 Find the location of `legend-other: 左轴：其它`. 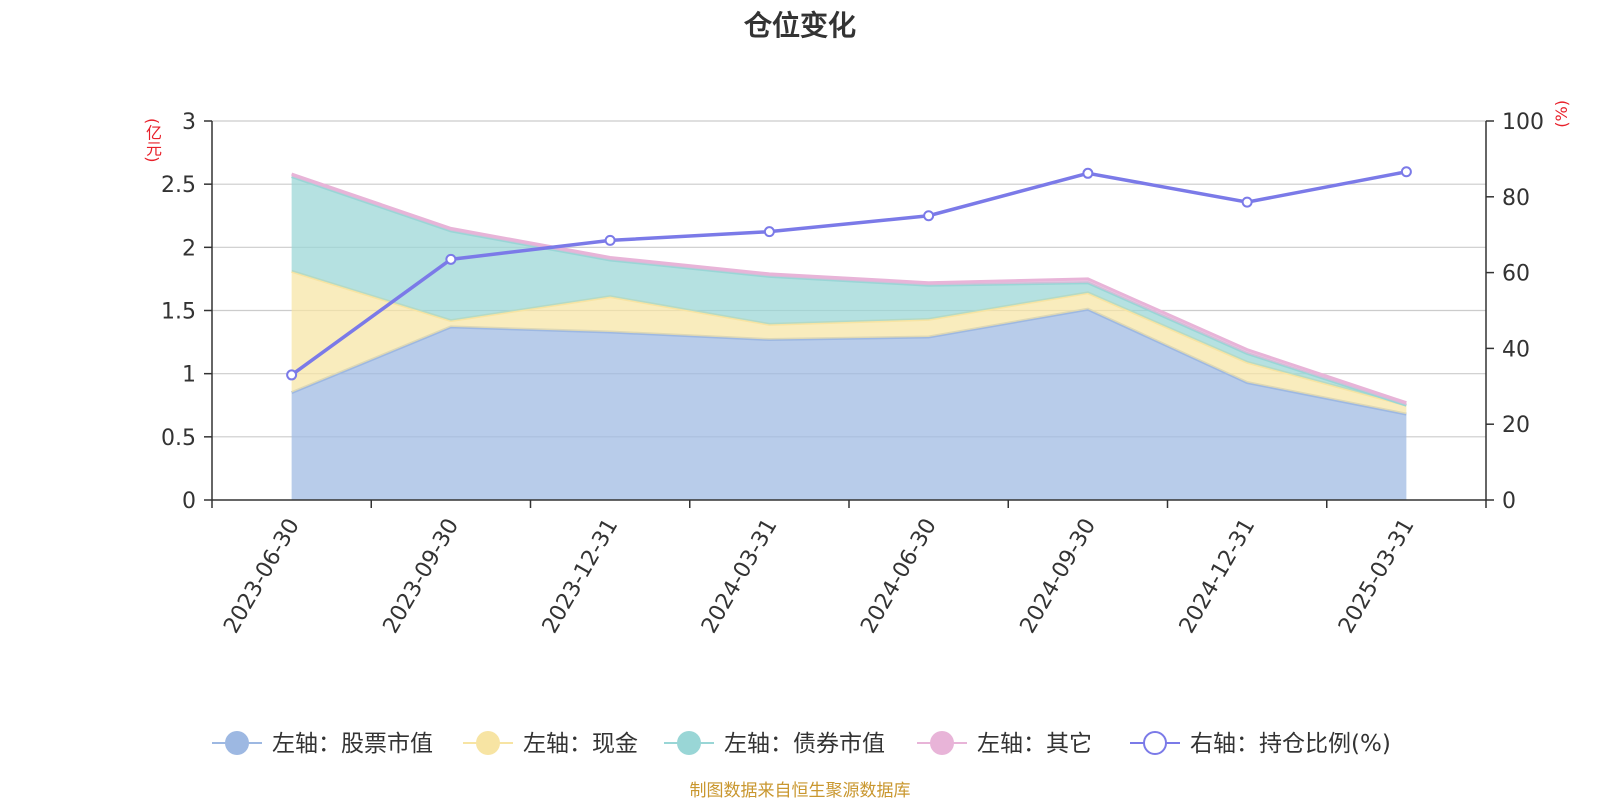

legend-other: 左轴：其它 is located at coordinates (1004, 744).